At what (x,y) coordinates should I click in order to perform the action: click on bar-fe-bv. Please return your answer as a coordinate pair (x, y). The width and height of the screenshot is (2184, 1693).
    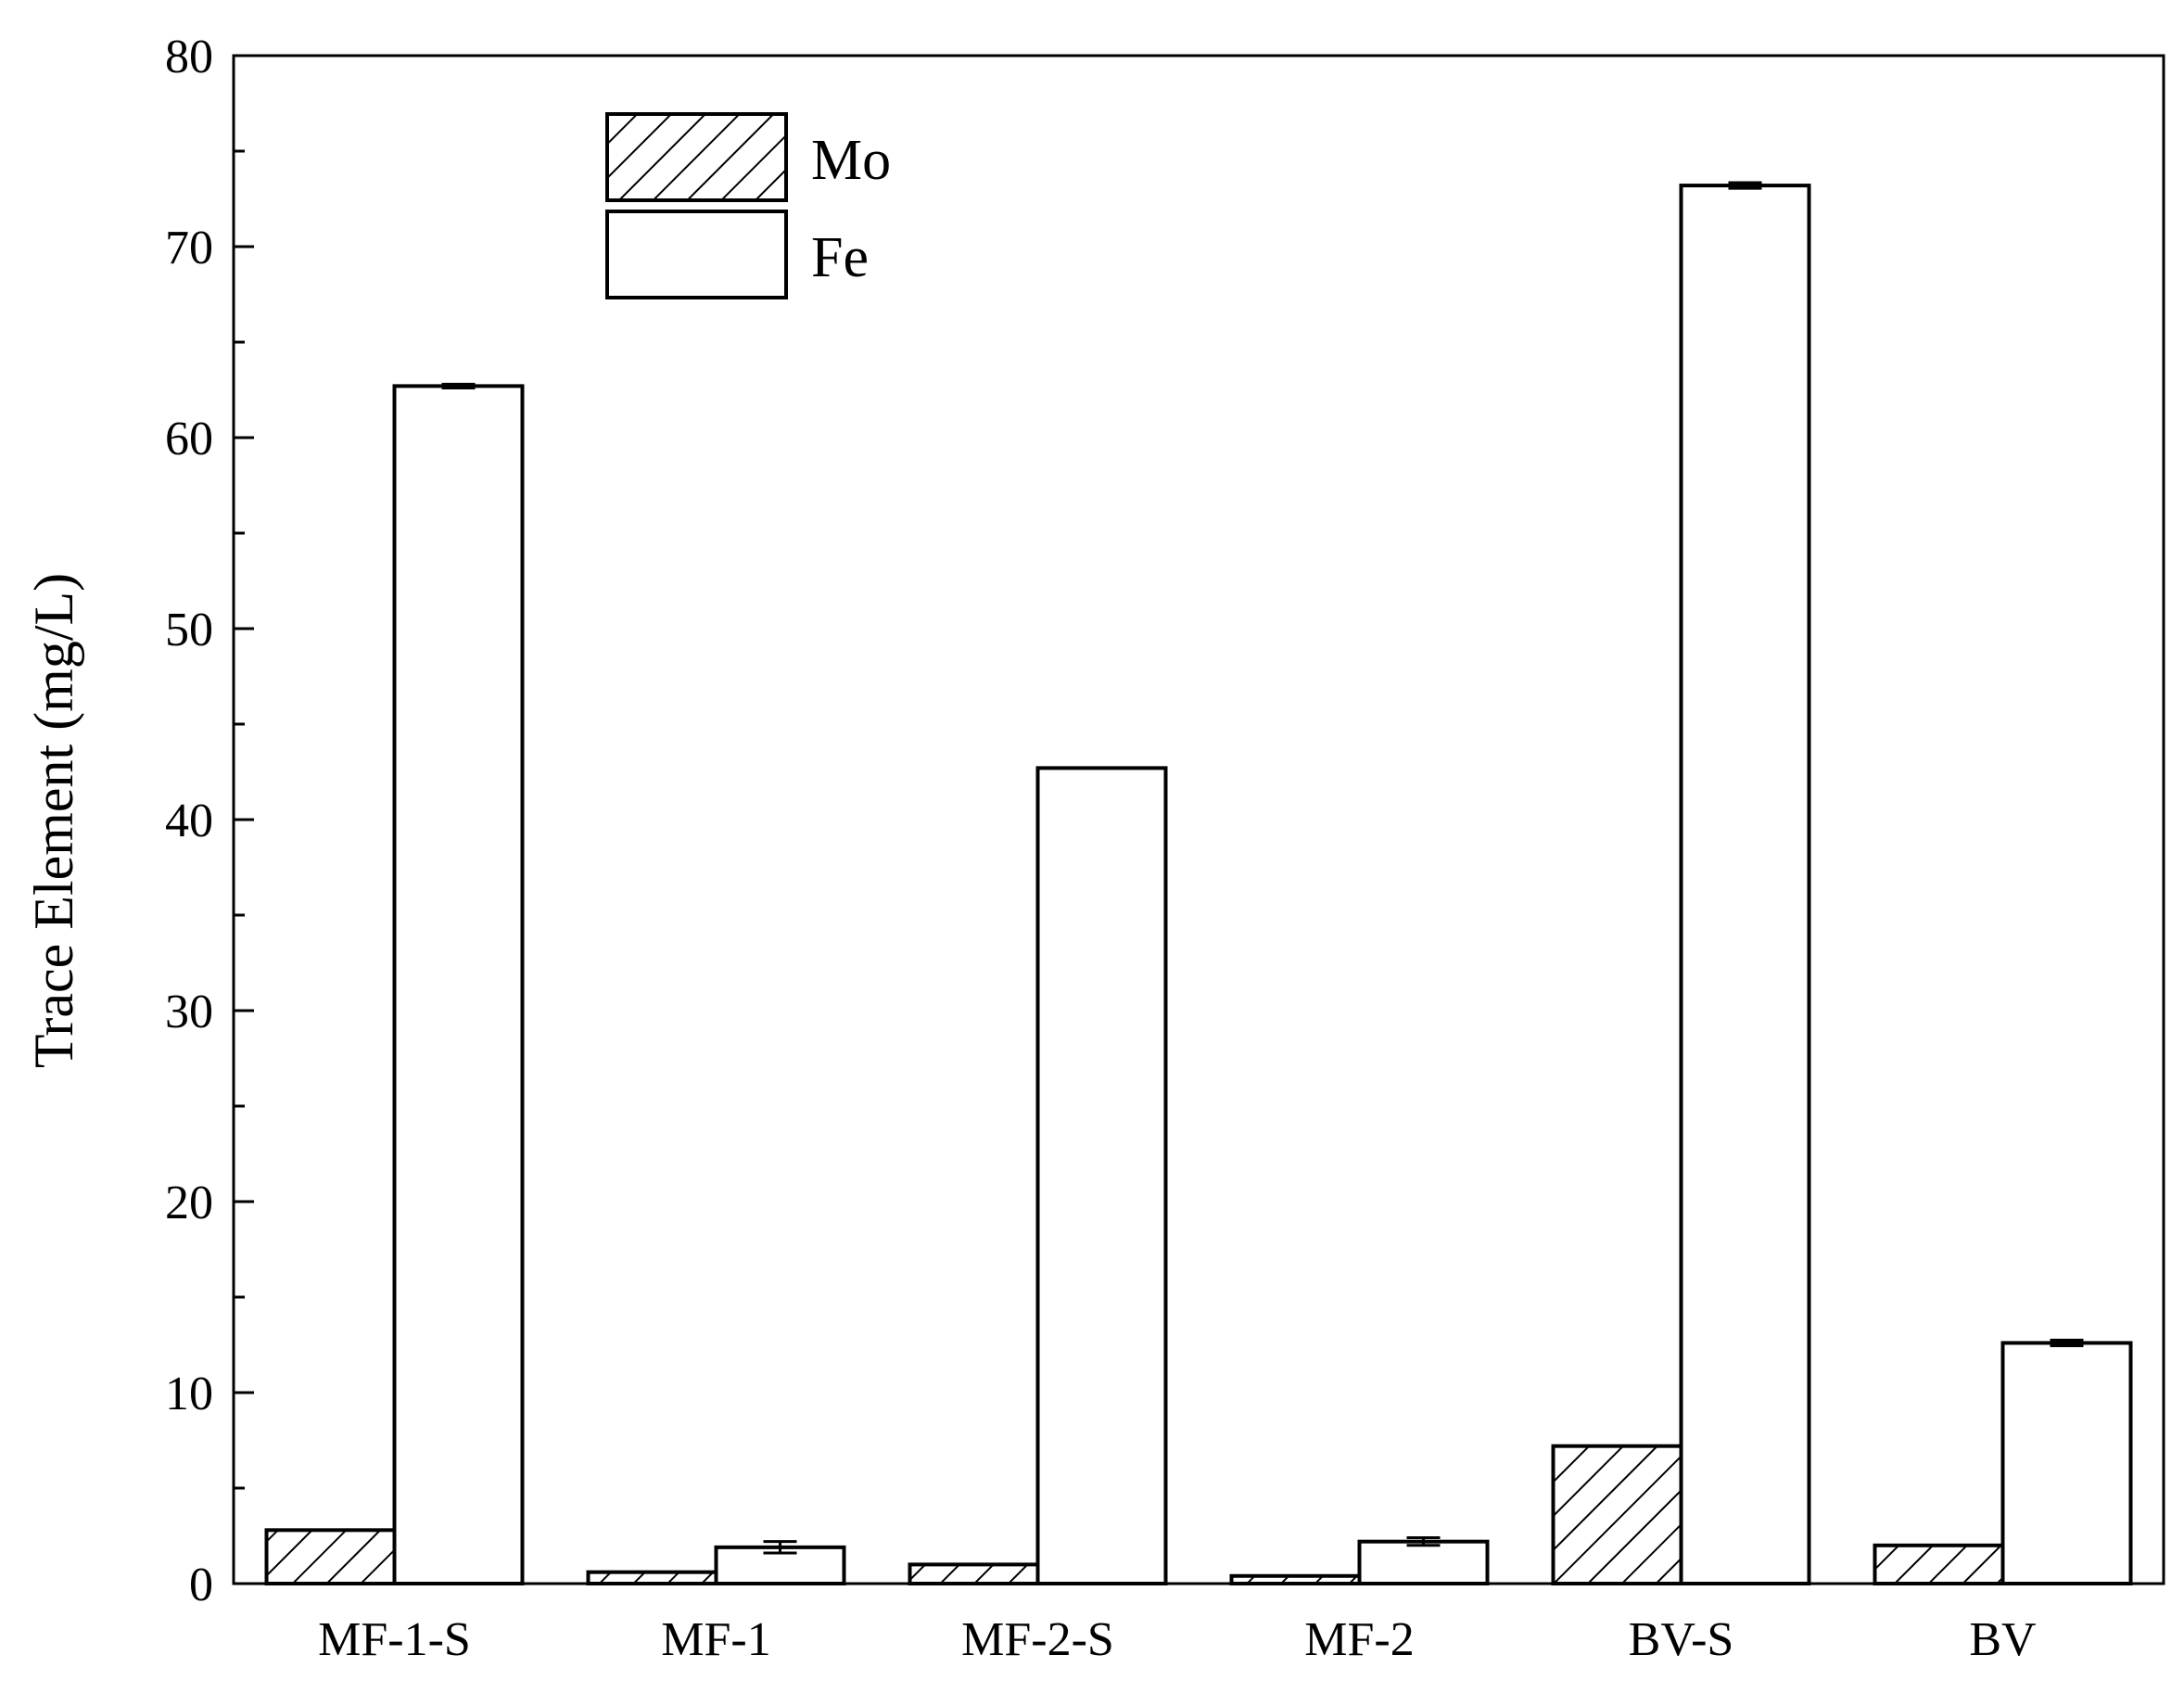
    Looking at the image, I should click on (2066, 1463).